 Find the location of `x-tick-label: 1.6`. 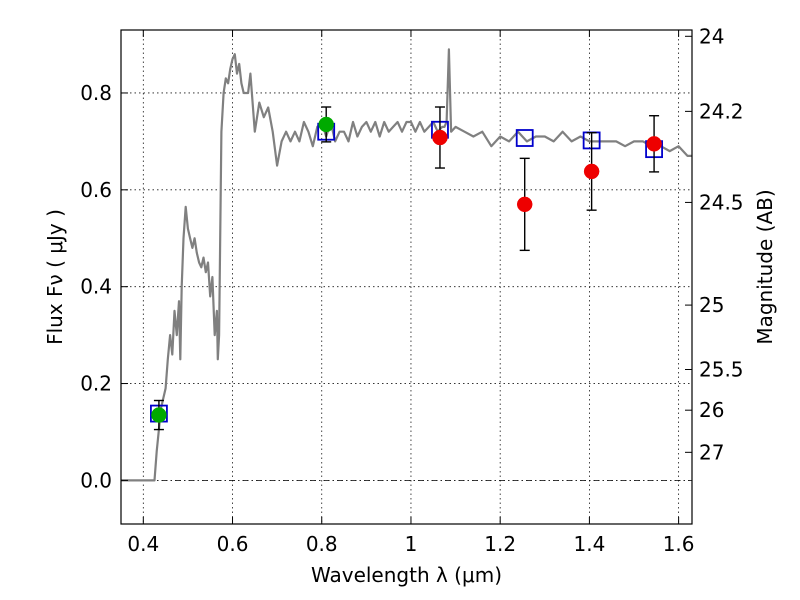

x-tick-label: 1.6 is located at coordinates (679, 544).